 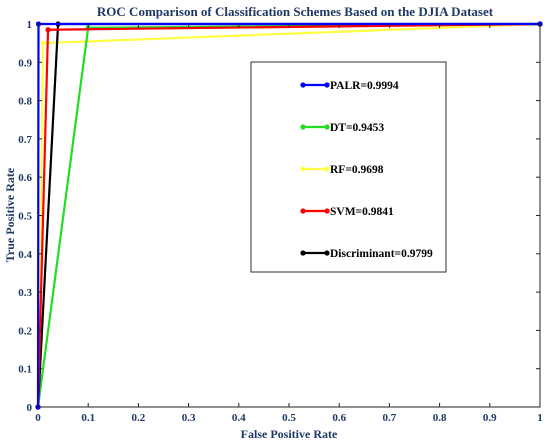 What do you see at coordinates (540, 418) in the screenshot?
I see `x-tick-label: 1` at bounding box center [540, 418].